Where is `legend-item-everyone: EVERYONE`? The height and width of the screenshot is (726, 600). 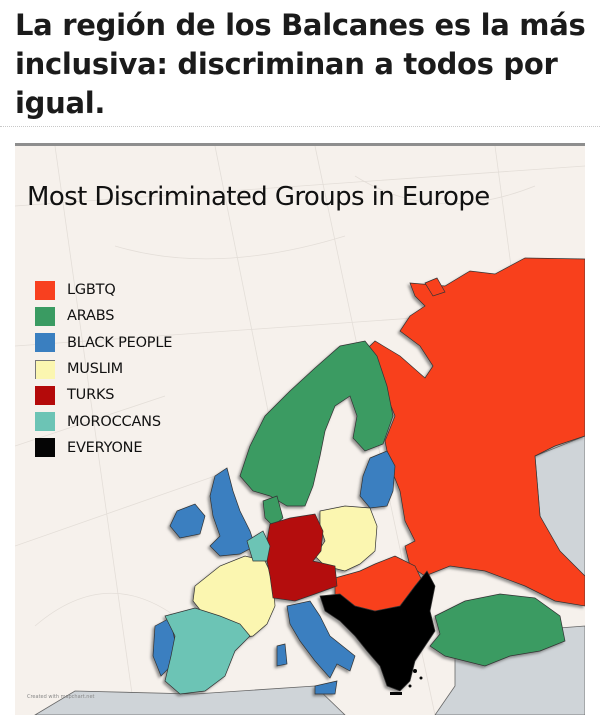 legend-item-everyone: EVERYONE is located at coordinates (103, 448).